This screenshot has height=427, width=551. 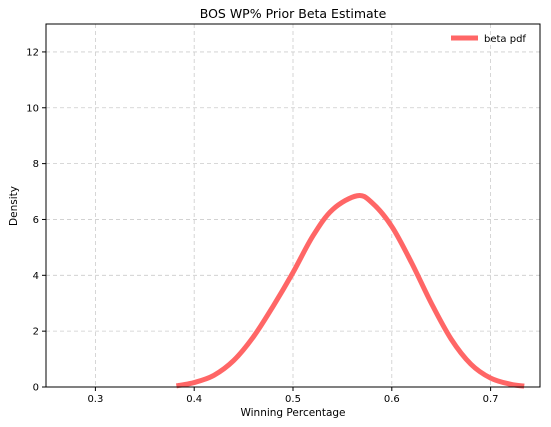 I want to click on y-tick-label: 0, so click(x=36, y=388).